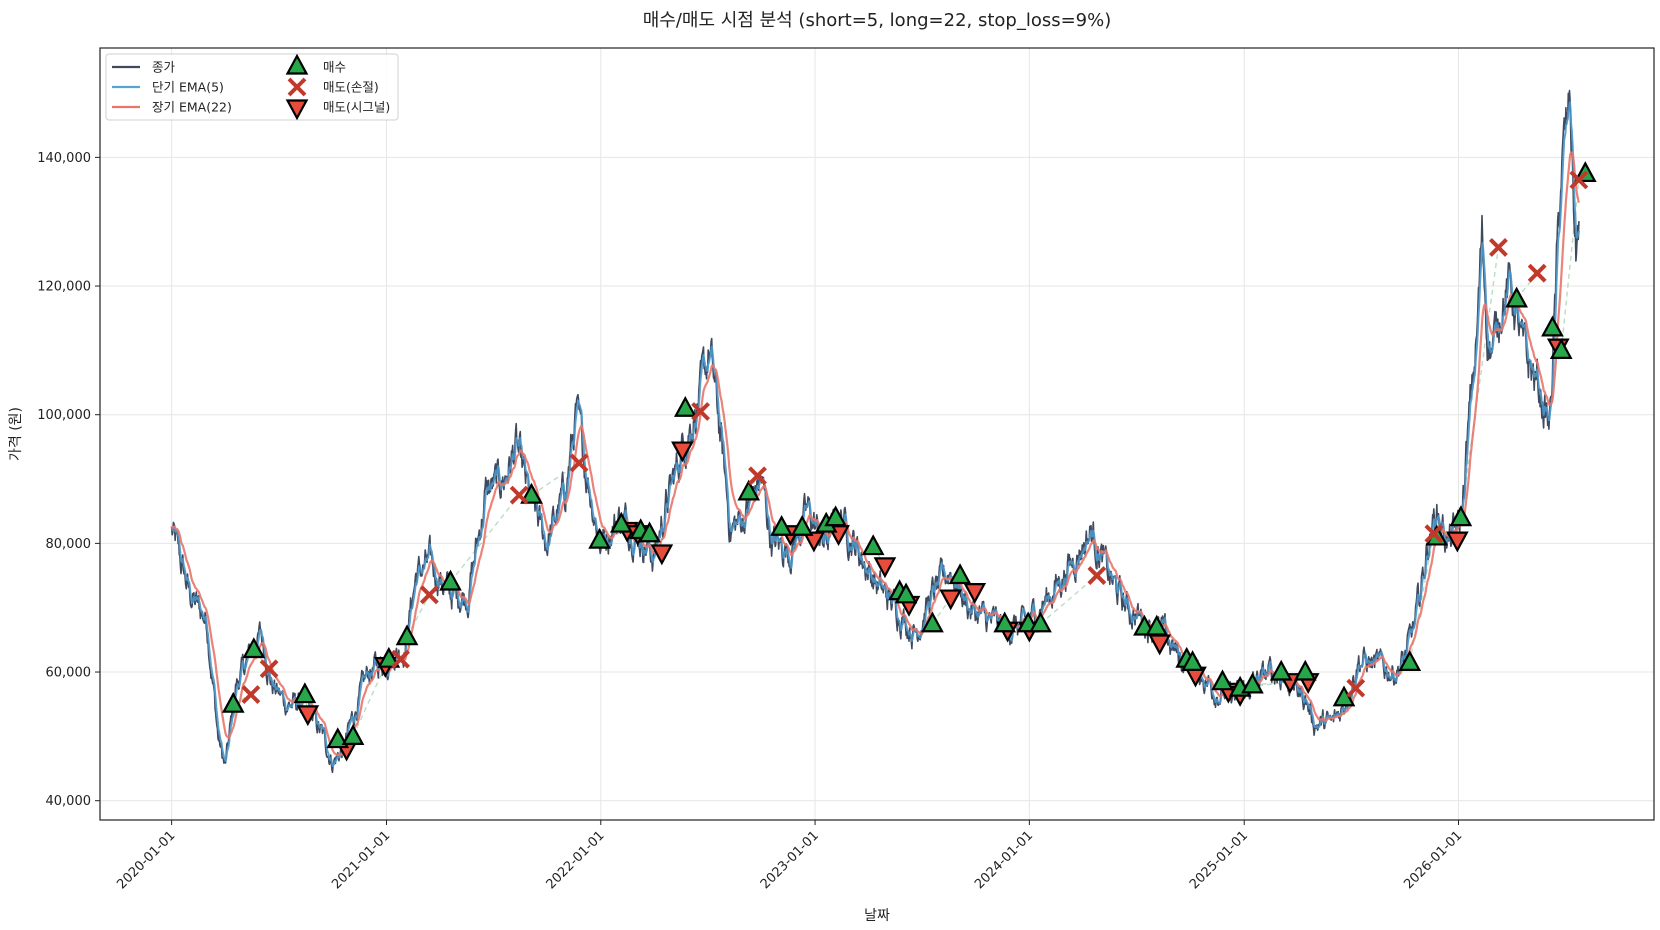 This screenshot has width=1660, height=930. I want to click on x-tick-label: 2024-01-01, so click(1004, 860).